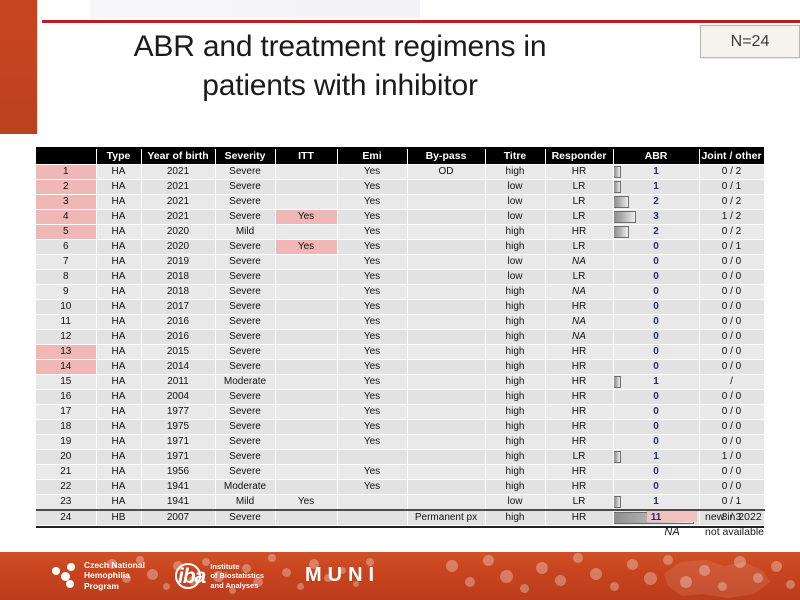 Image resolution: width=800 pixels, height=600 pixels. I want to click on cell-index: 1, so click(66, 172).